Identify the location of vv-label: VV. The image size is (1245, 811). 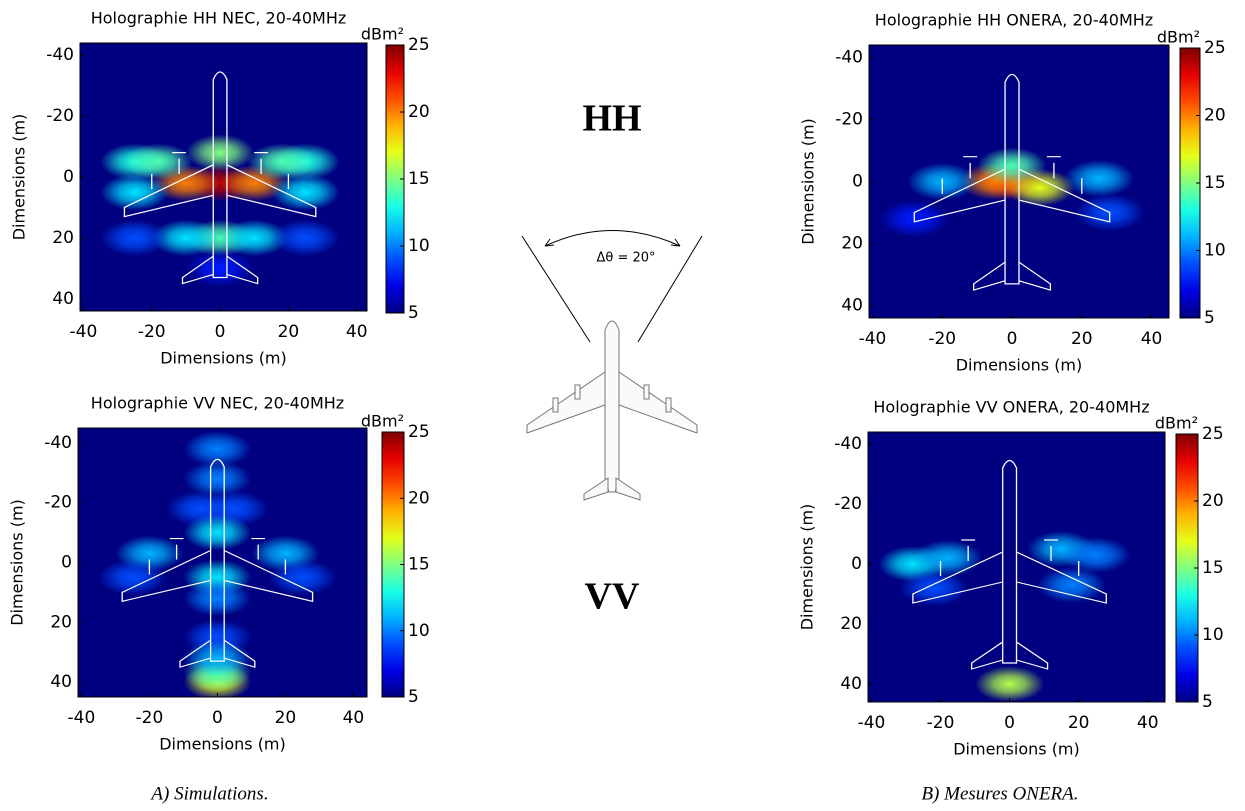
(612, 597).